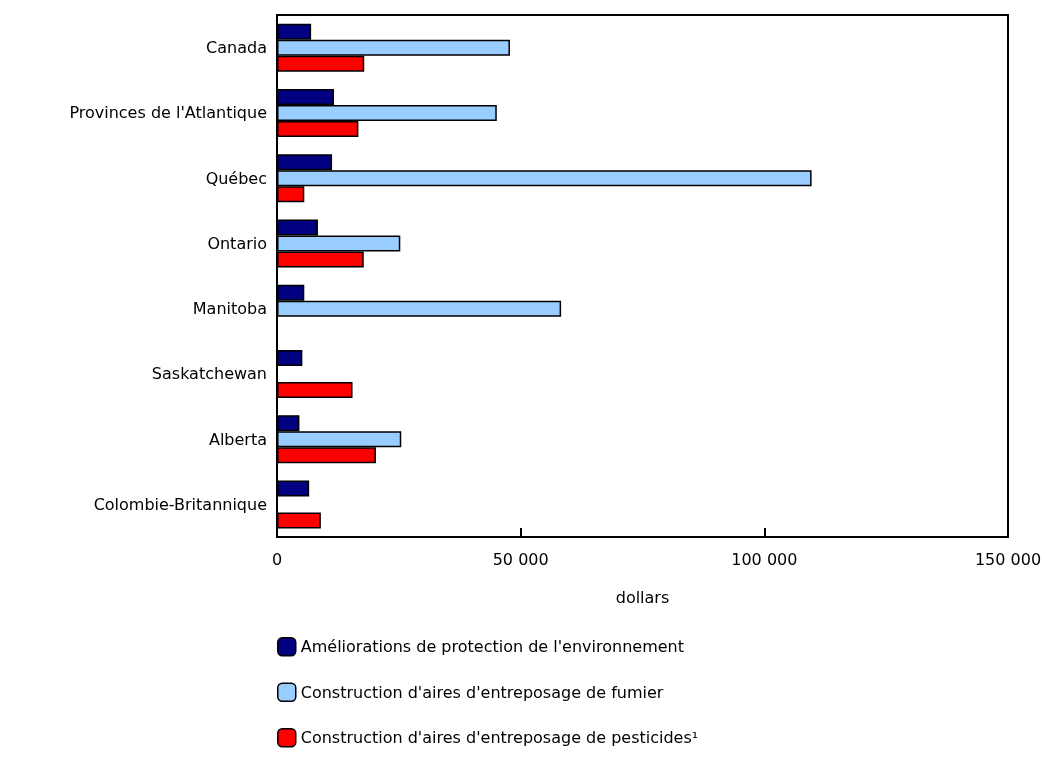 This screenshot has width=1050, height=757. I want to click on x-tick-label: 50 000, so click(520, 559).